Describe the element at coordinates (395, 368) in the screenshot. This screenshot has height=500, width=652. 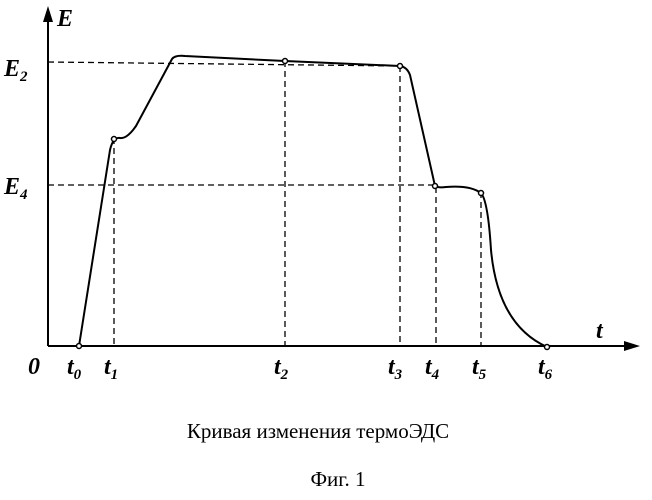
I see `t3-label: t3` at that location.